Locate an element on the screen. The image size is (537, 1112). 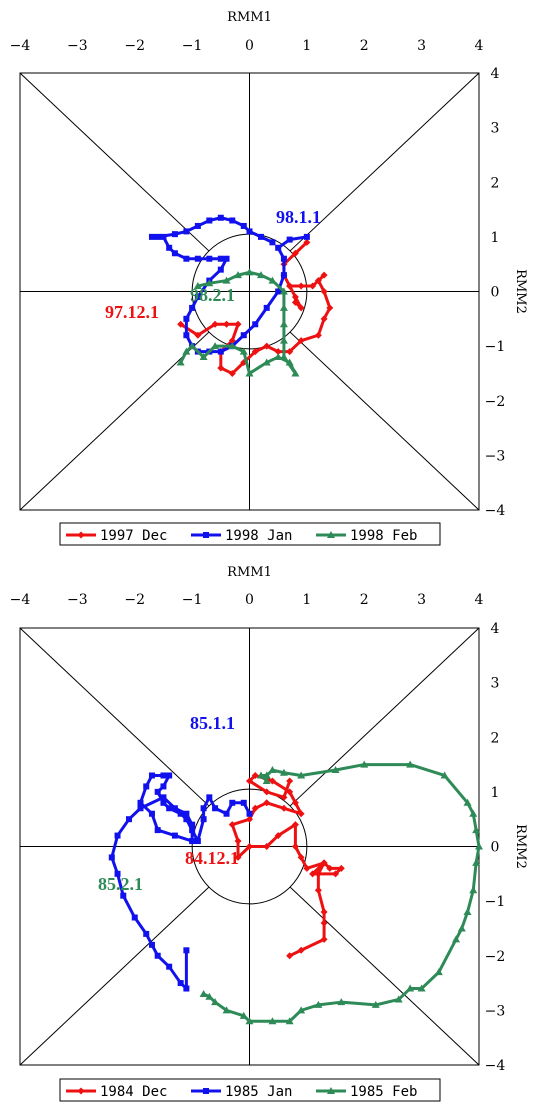
y-tick-label: 0 is located at coordinates (495, 848).